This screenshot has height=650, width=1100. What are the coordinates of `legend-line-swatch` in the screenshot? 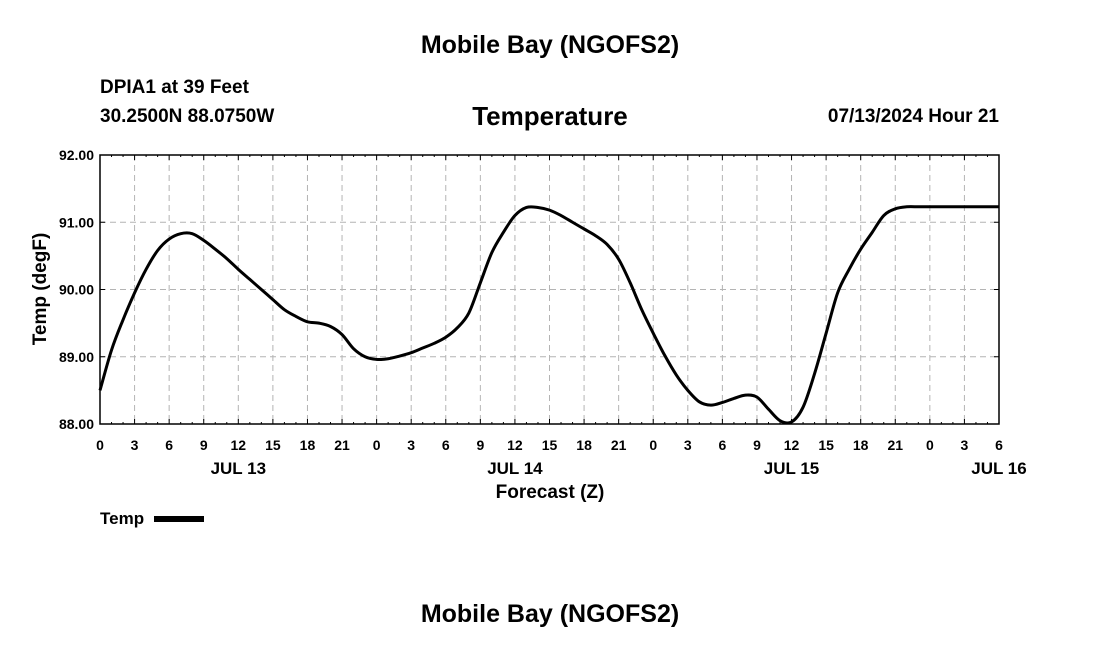 It's located at (179, 519).